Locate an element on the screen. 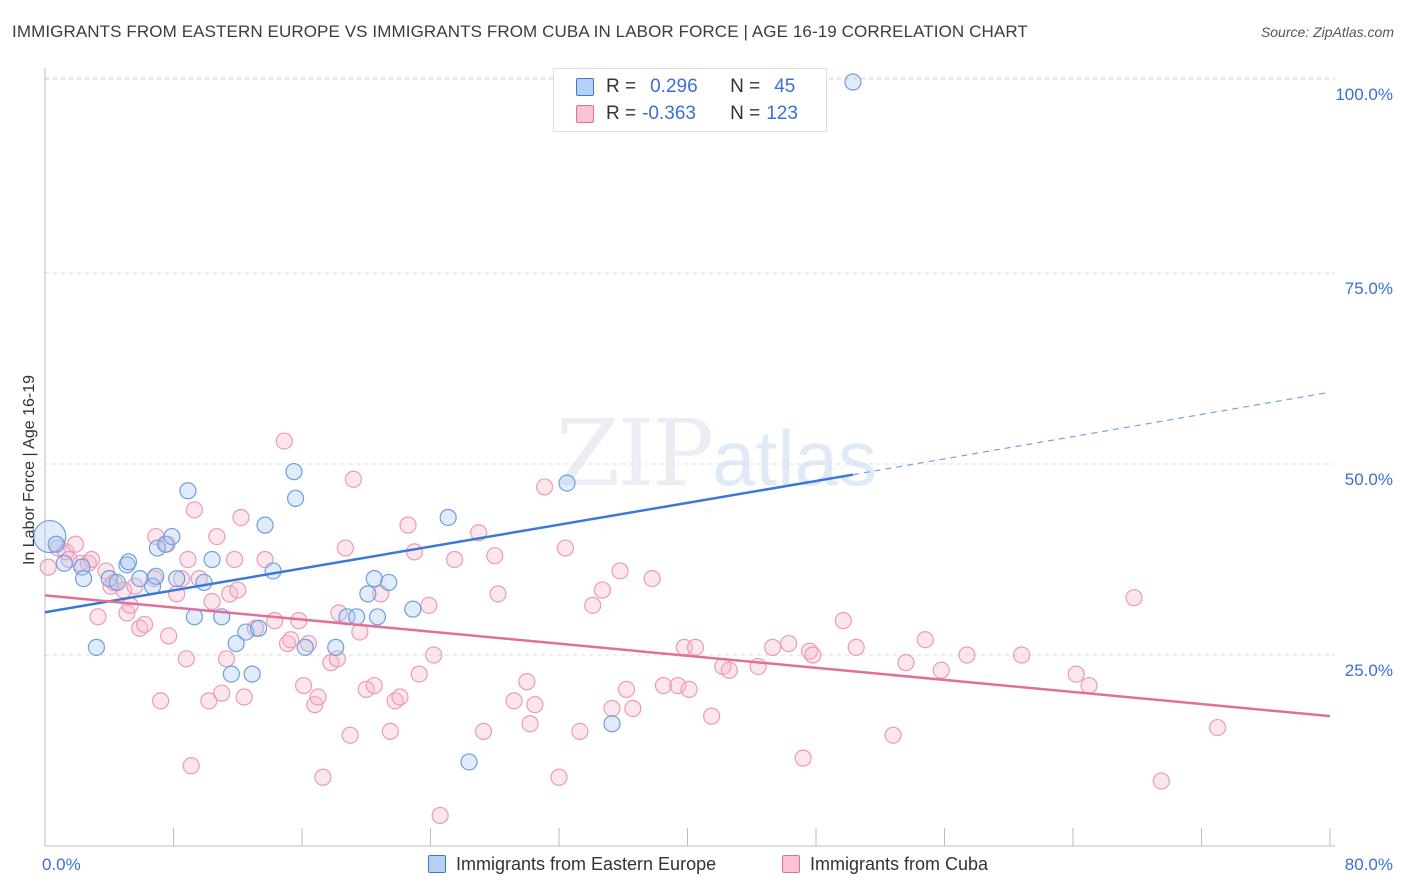  trendline-cuba is located at coordinates (687, 656).